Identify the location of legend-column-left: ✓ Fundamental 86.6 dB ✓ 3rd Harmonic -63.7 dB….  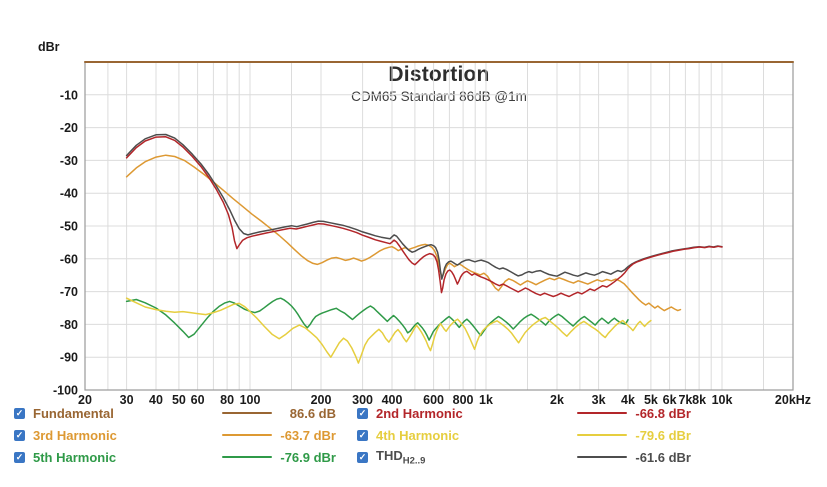
(175, 435).